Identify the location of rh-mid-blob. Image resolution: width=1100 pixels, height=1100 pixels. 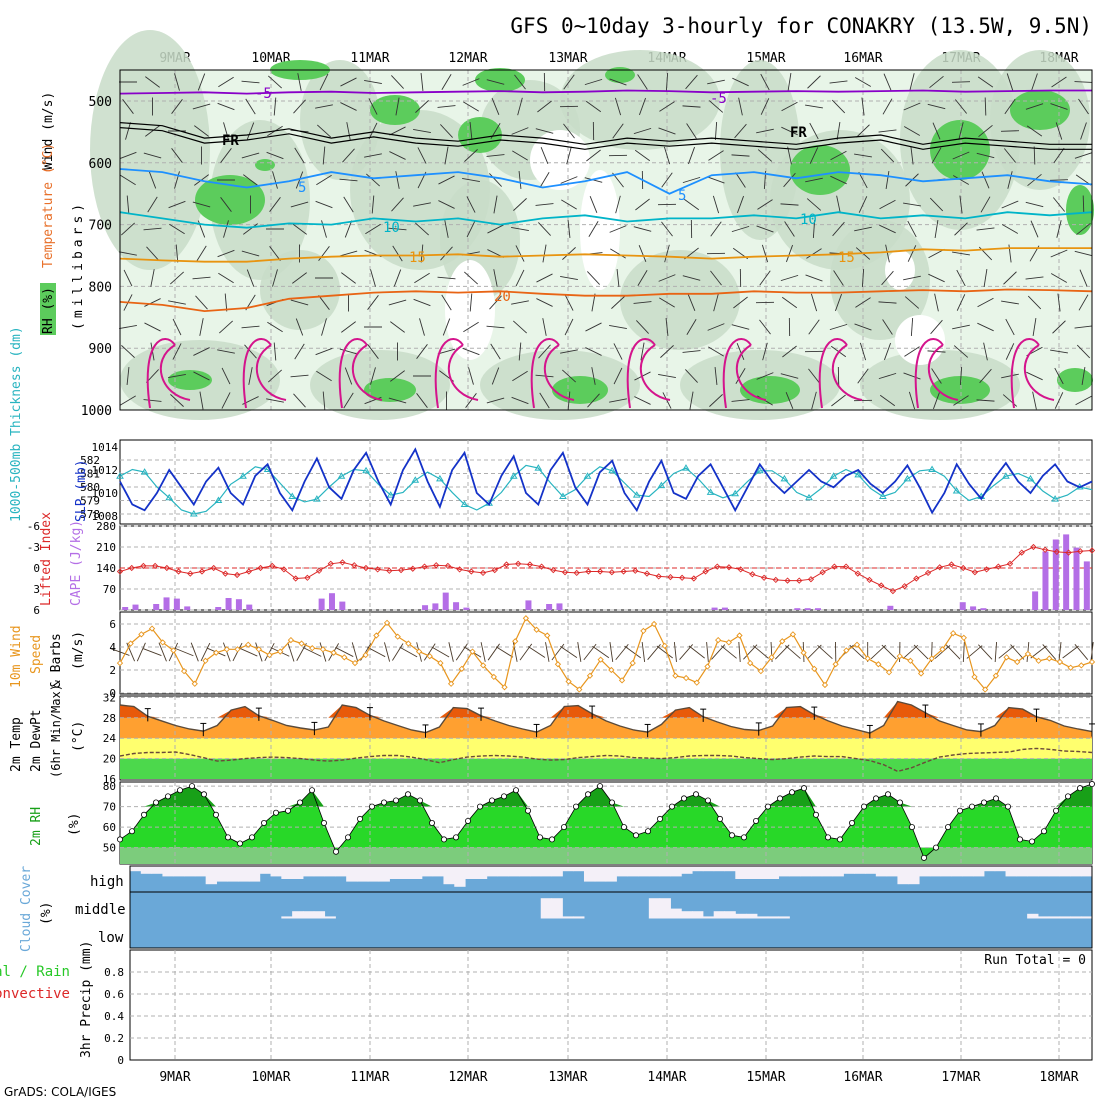
(150, 150).